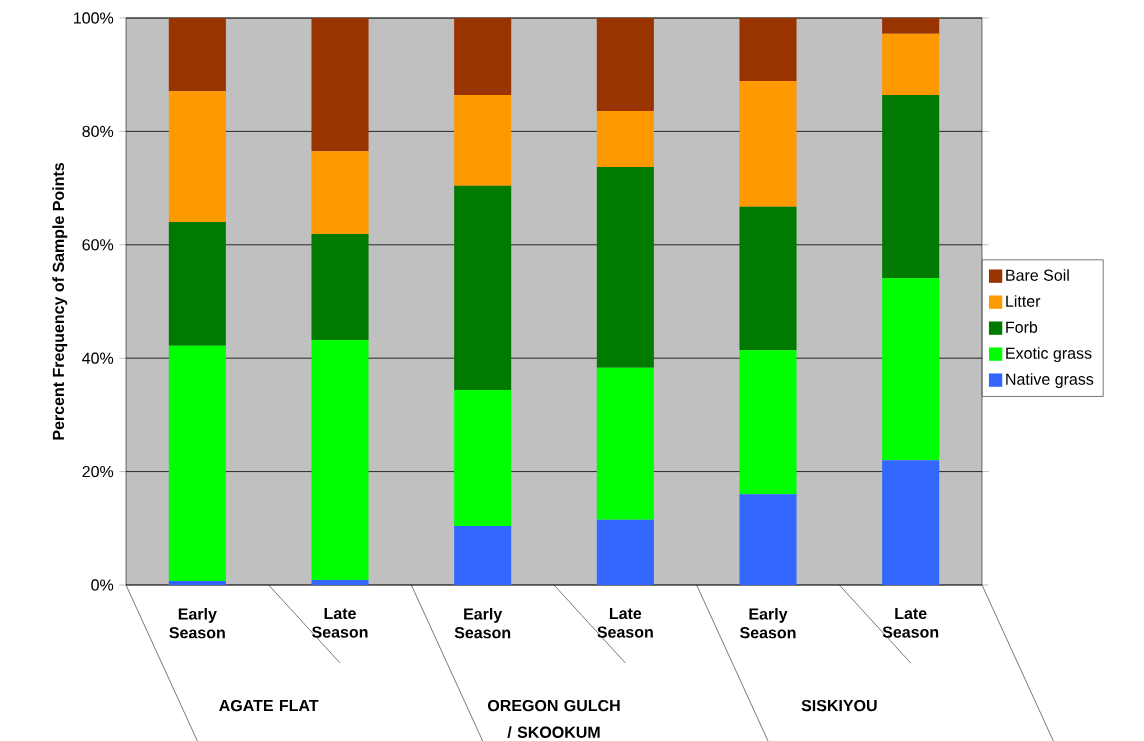  Describe the element at coordinates (1022, 327) in the screenshot. I see `legend-label: Forb` at that location.